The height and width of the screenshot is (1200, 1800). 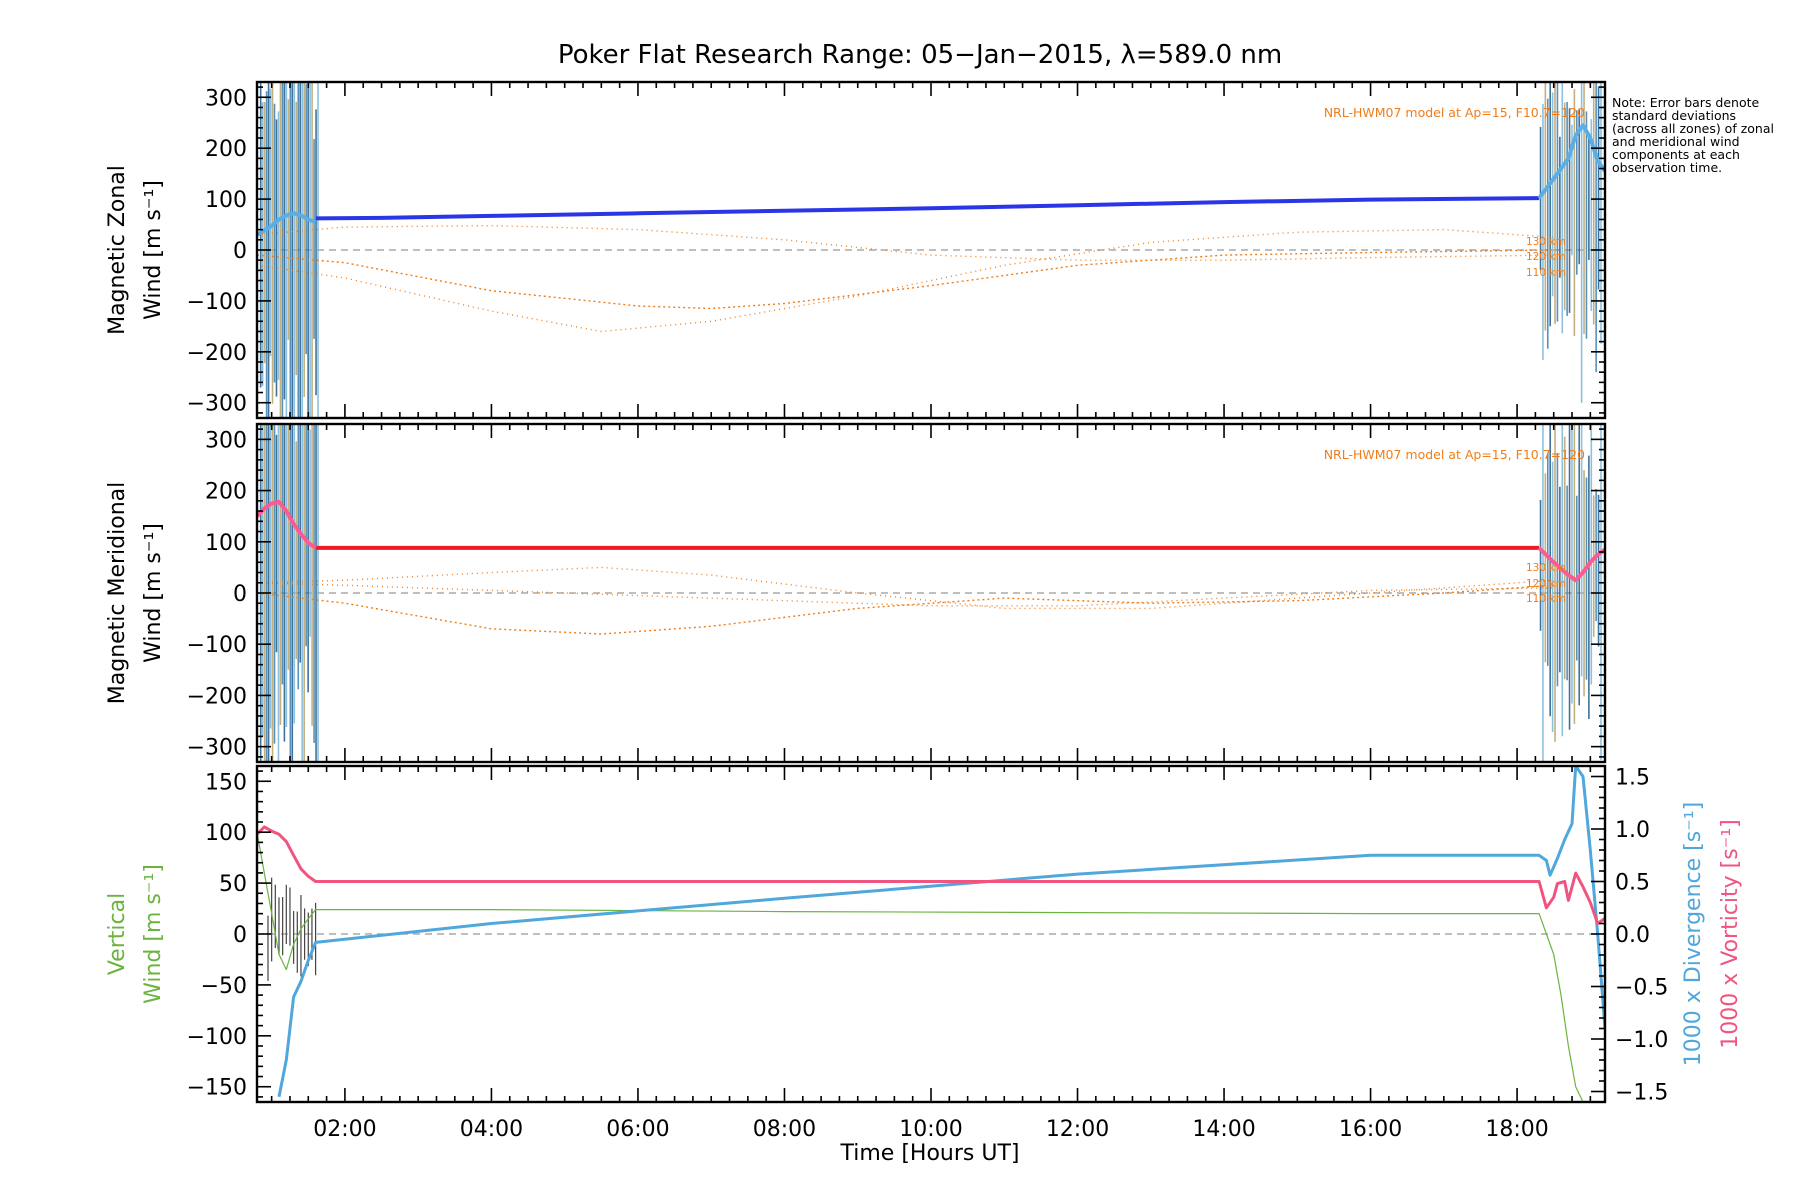 What do you see at coordinates (1370, 1129) in the screenshot?
I see `x-tick-label: 16:00` at bounding box center [1370, 1129].